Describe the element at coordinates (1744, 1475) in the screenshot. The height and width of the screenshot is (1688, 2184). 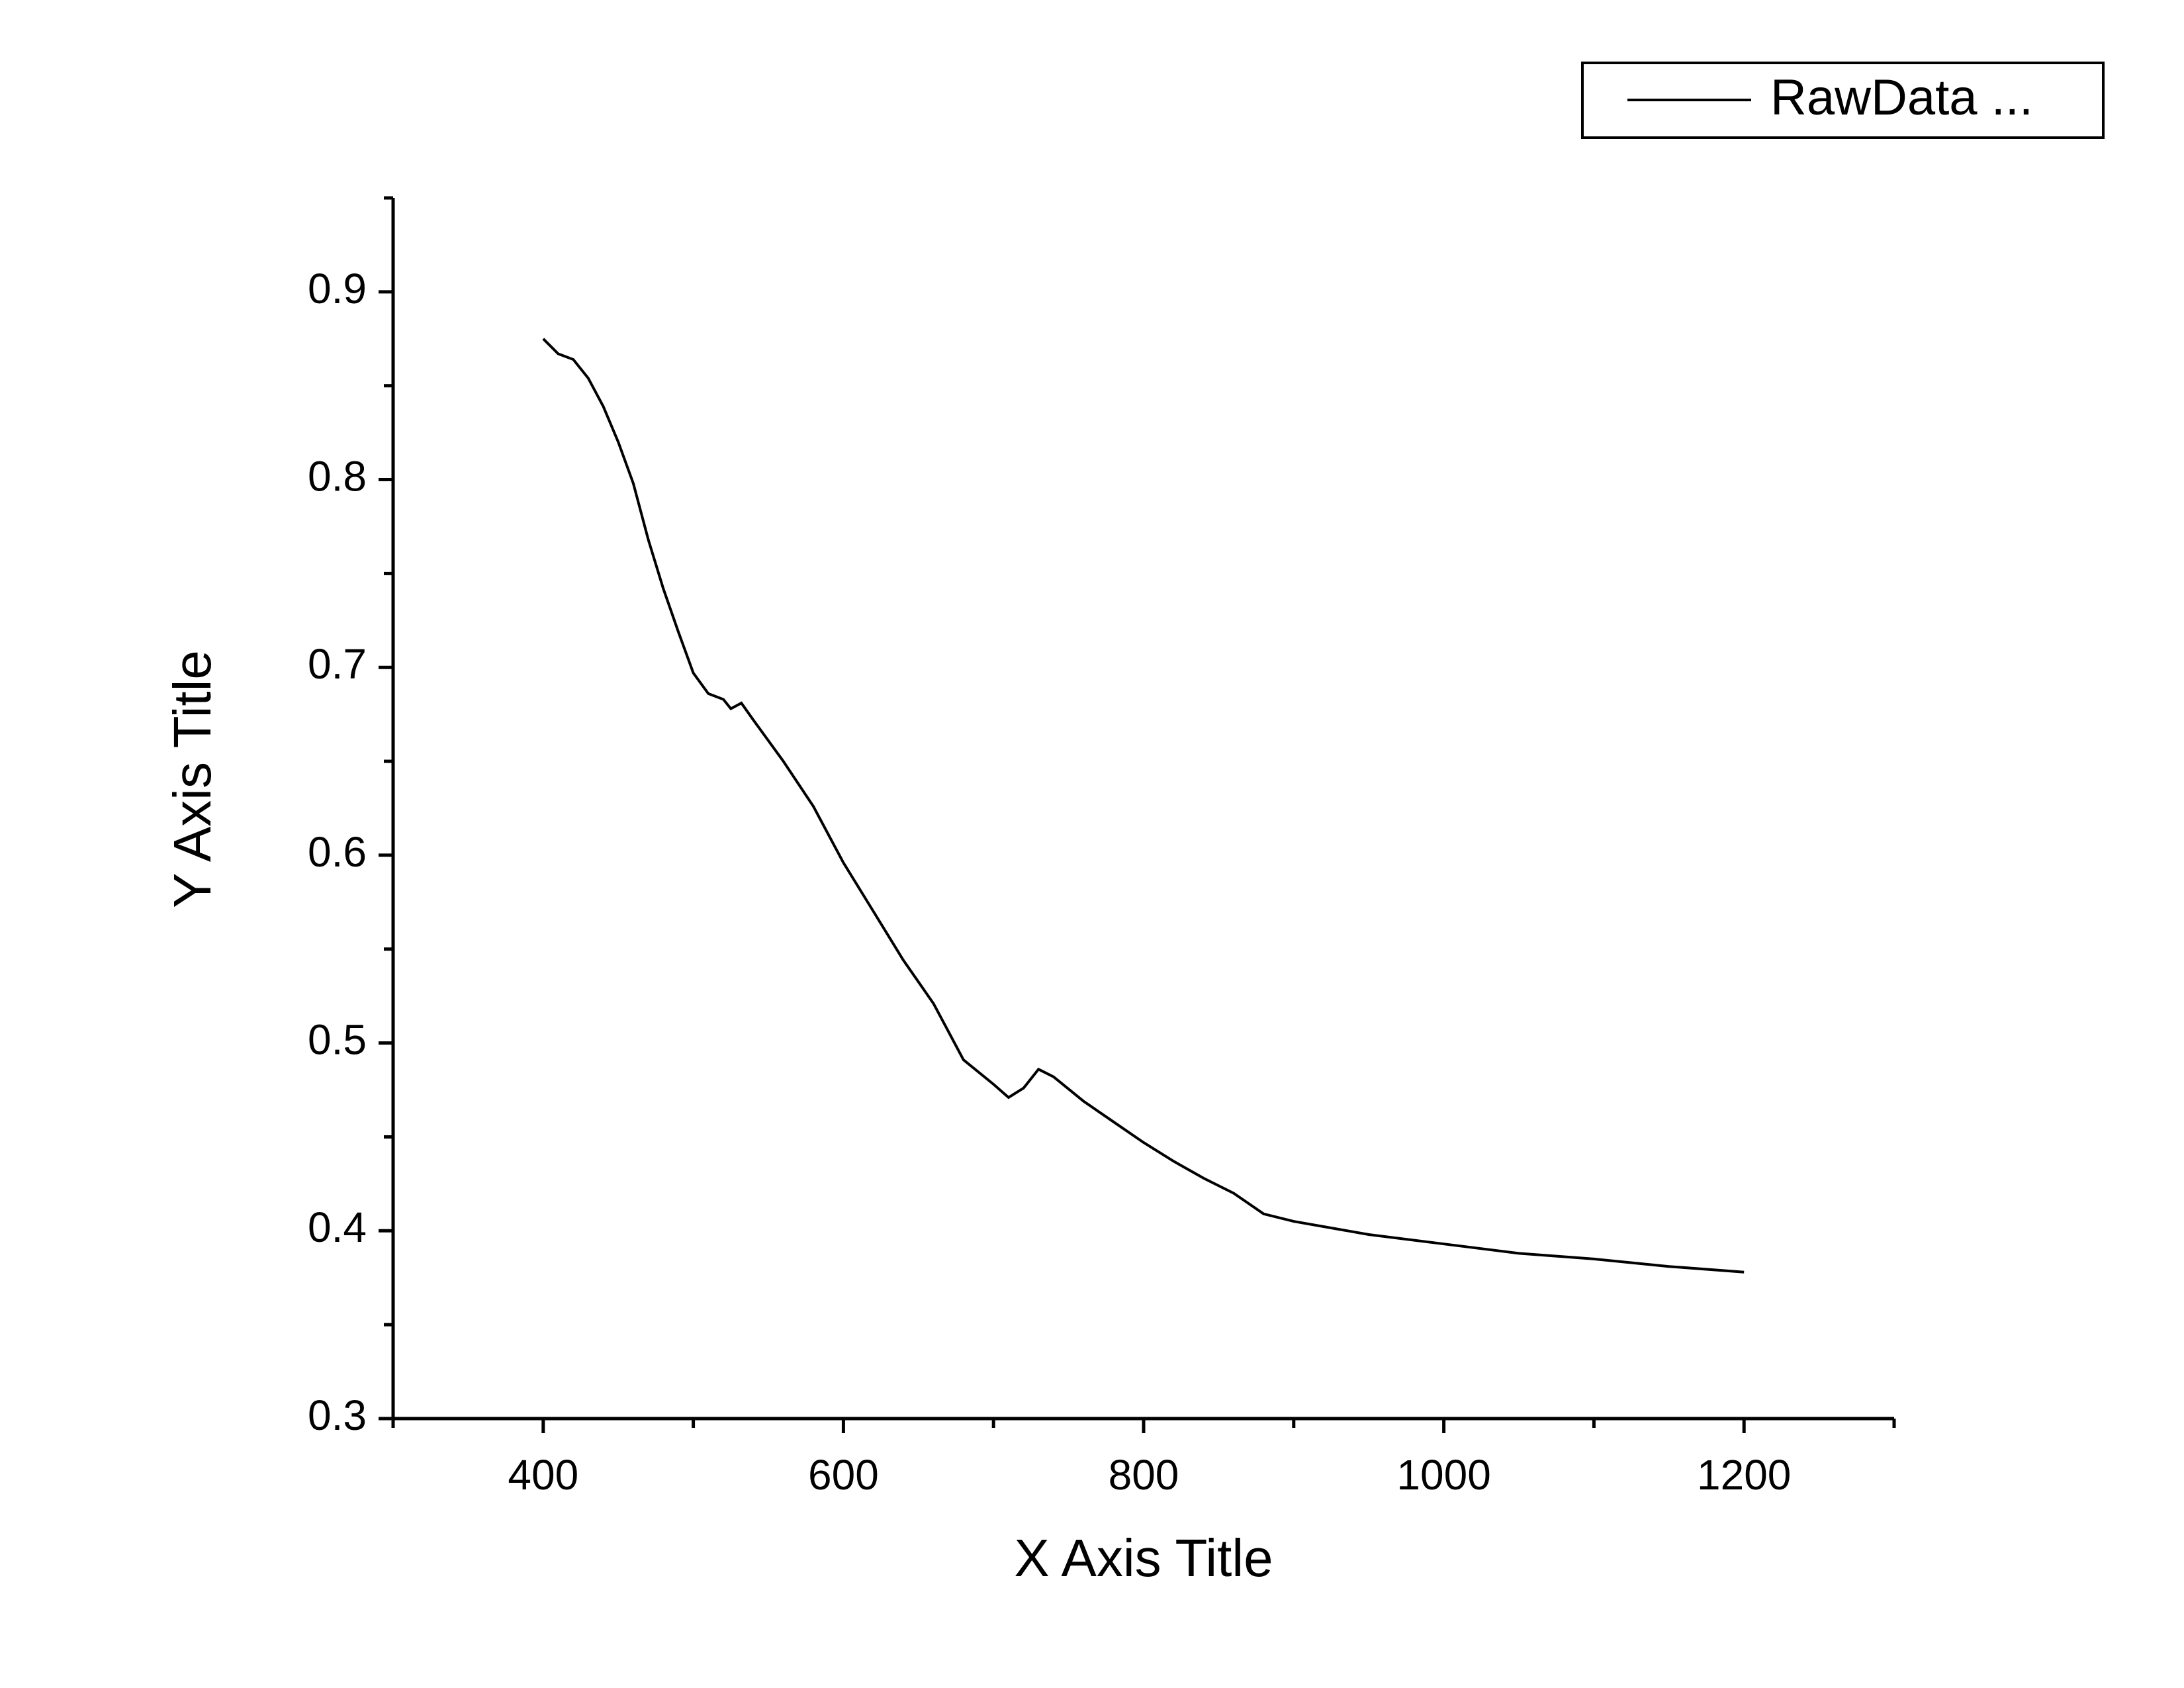
I see `x-tick-label: 1200` at that location.